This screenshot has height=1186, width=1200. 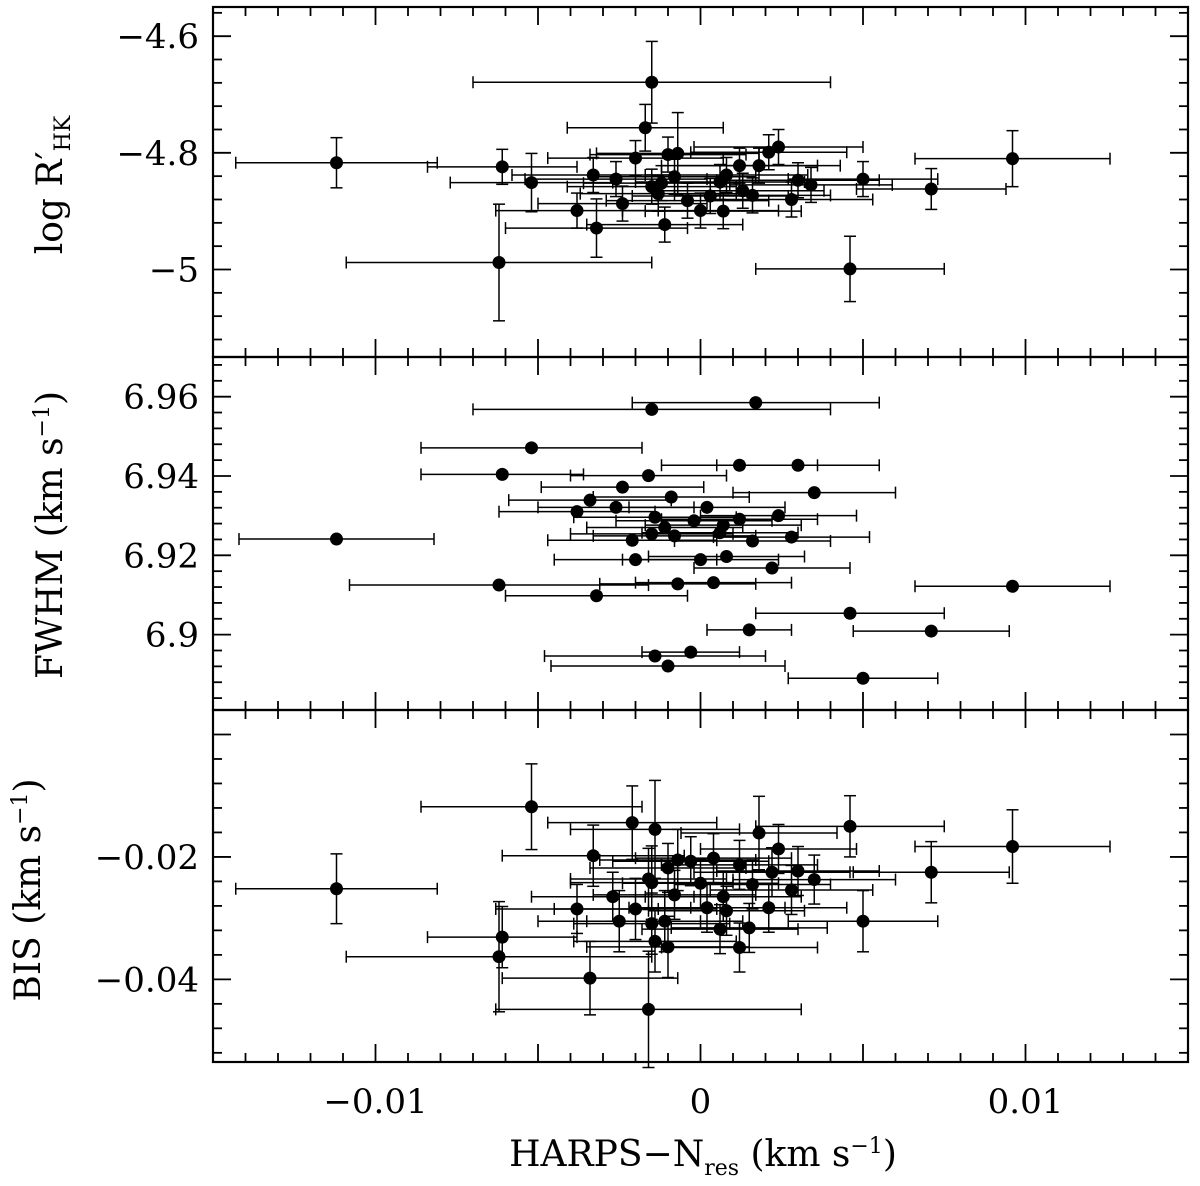 I want to click on x-tick-label: 0.01, so click(x=1026, y=1102).